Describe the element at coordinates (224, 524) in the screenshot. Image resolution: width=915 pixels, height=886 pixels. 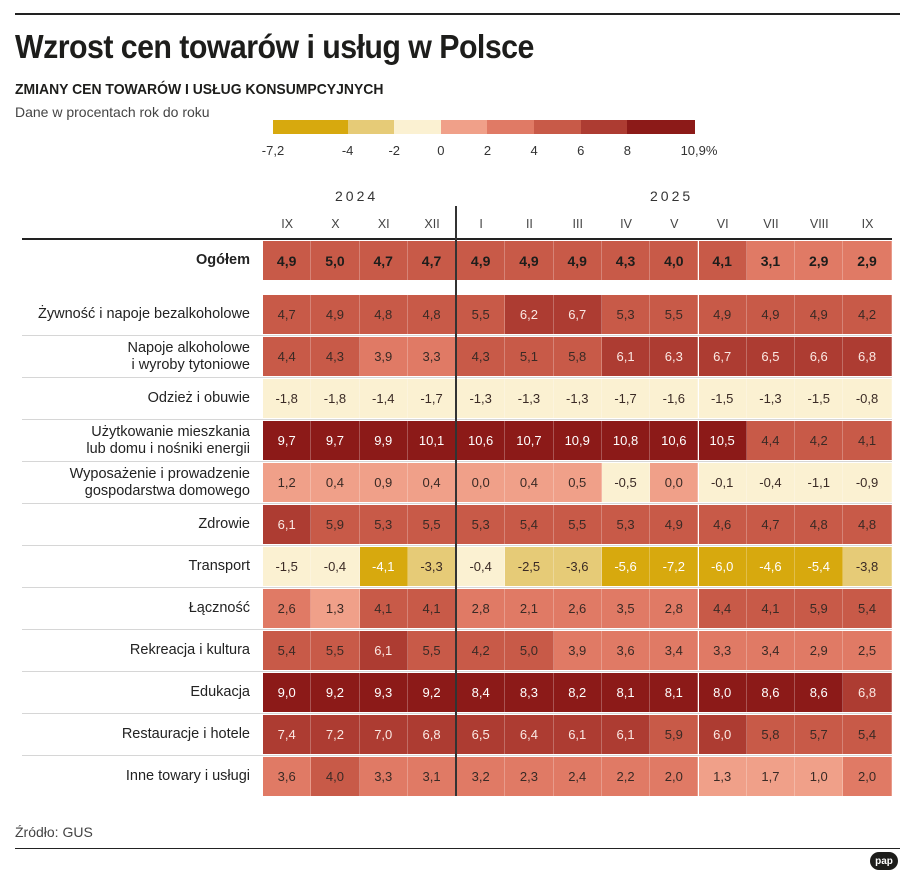
I see `row-label: Zdrowie` at that location.